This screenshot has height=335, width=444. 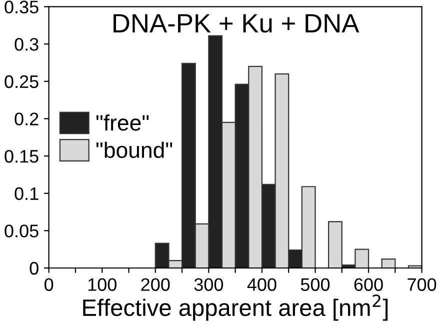 What do you see at coordinates (134, 150) in the screenshot?
I see `legend-label: "bound"` at bounding box center [134, 150].